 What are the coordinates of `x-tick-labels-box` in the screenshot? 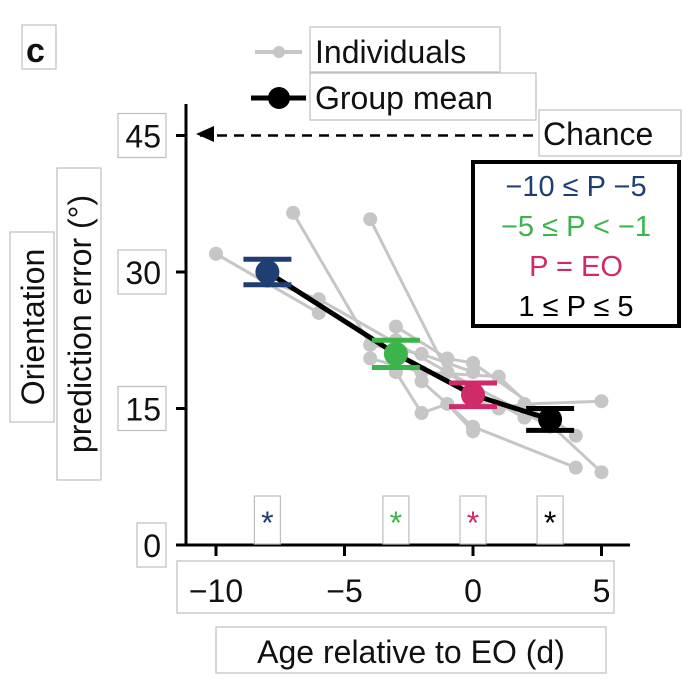 It's located at (395, 587).